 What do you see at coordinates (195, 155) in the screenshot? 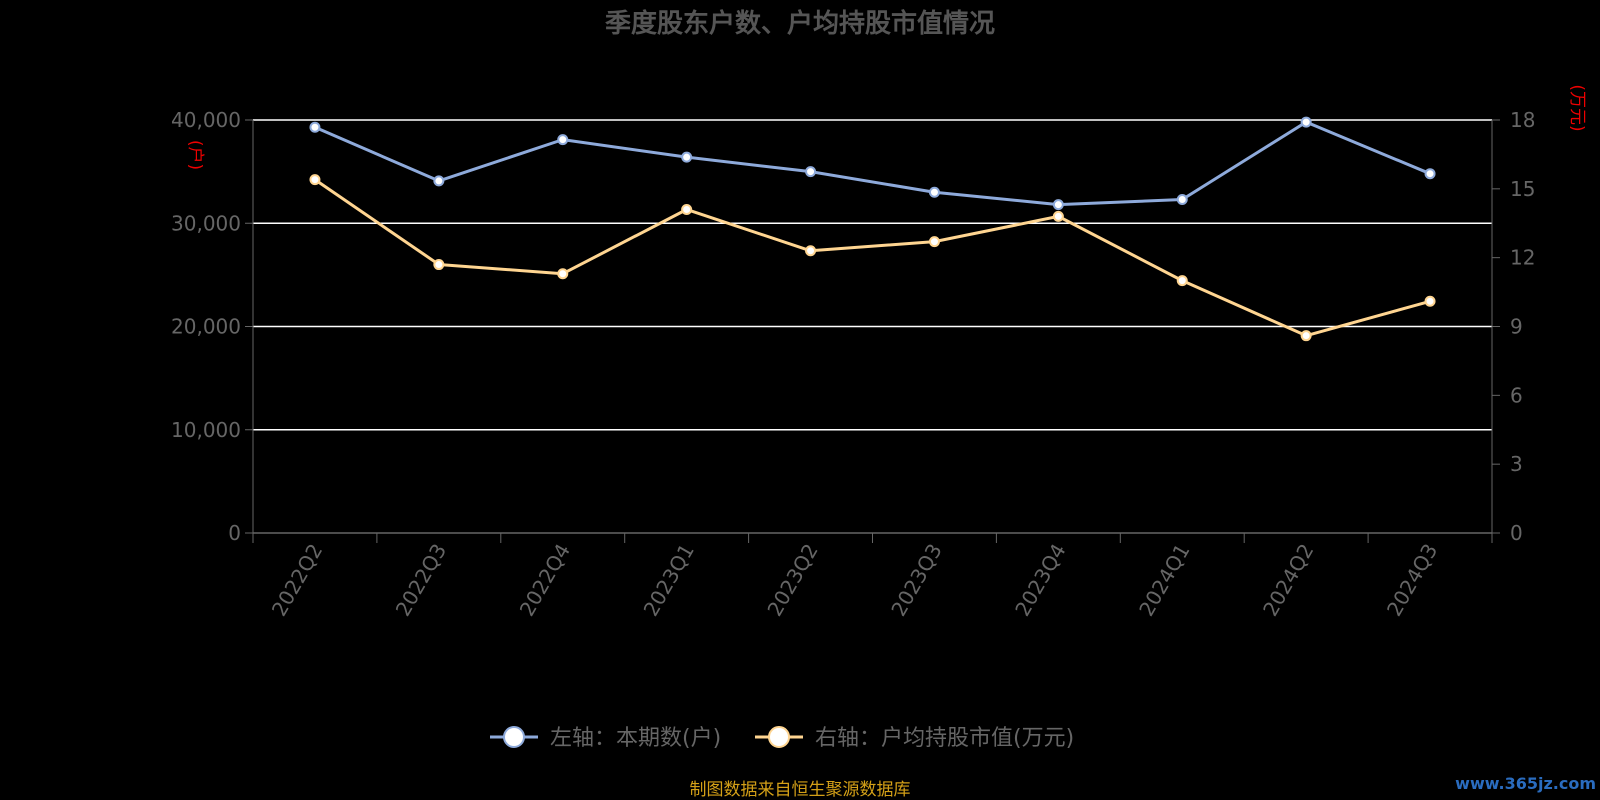
I see `left-axis-unit: (户)` at bounding box center [195, 155].